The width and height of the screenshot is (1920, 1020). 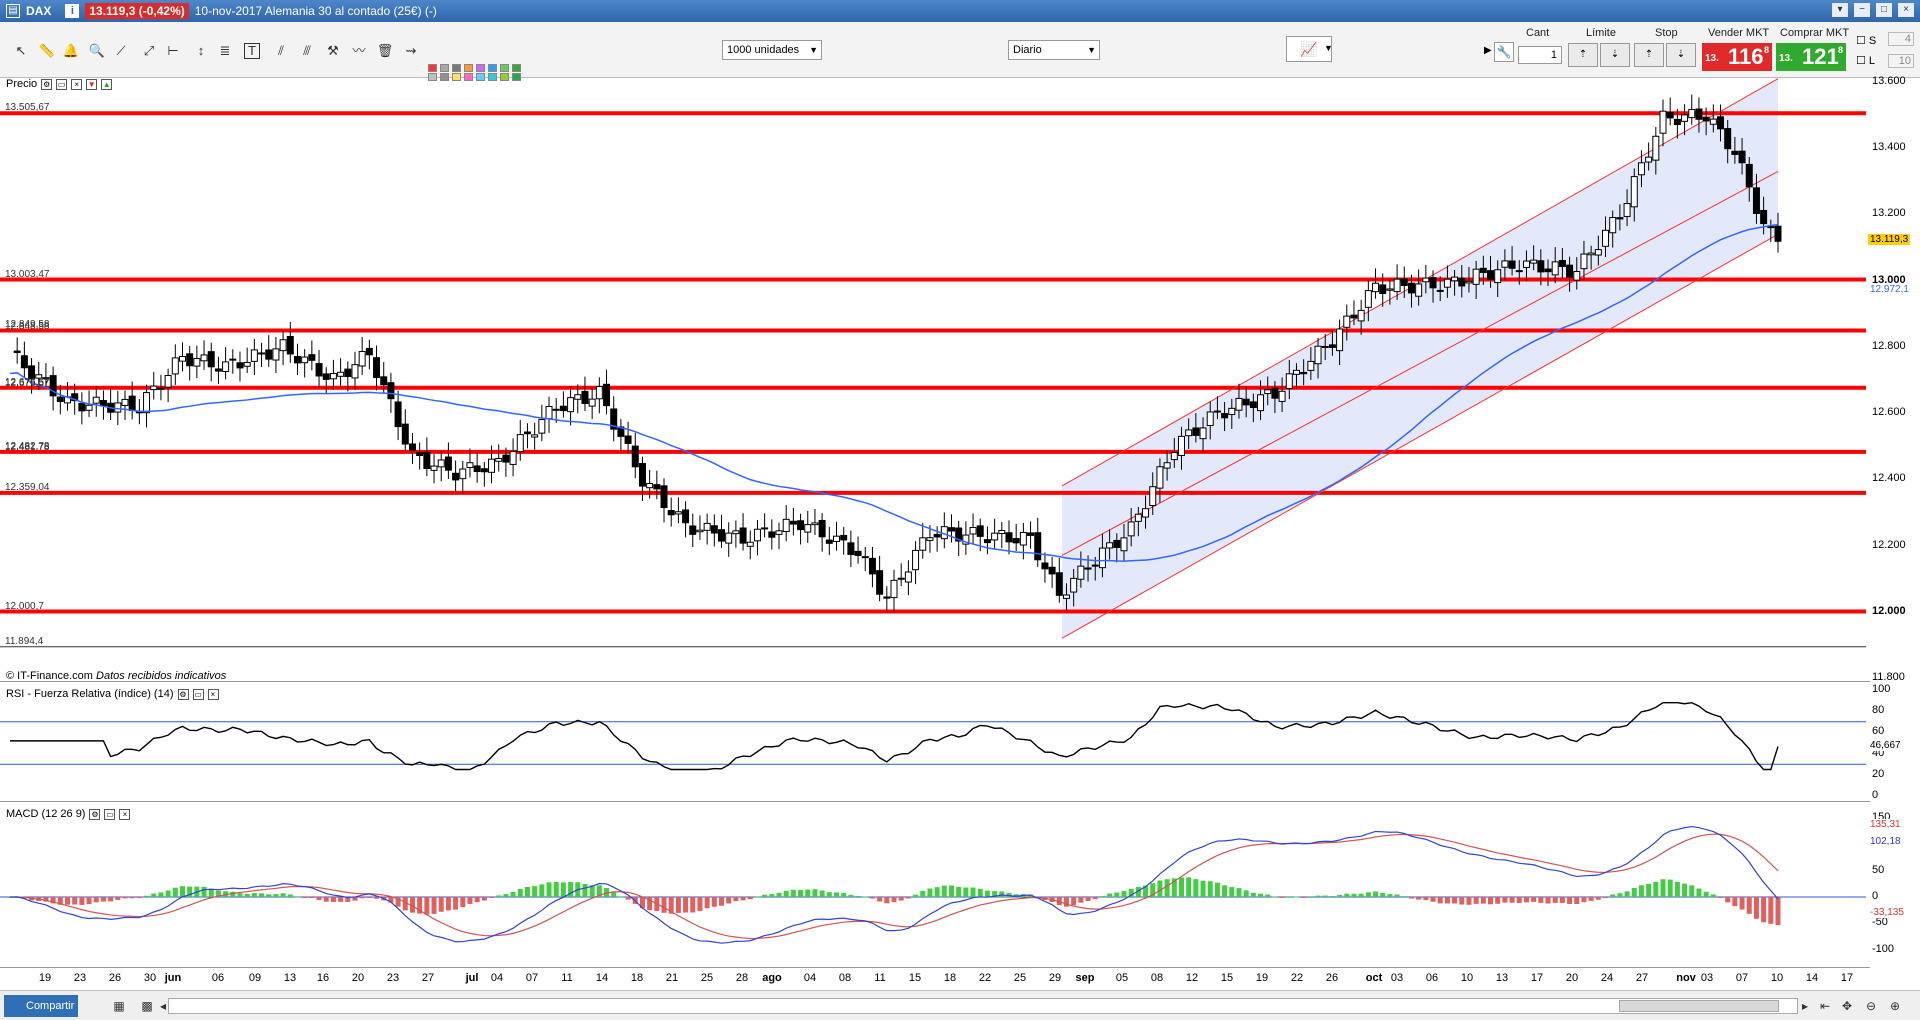 What do you see at coordinates (983, 1006) in the screenshot?
I see `horizontal-scrollbar` at bounding box center [983, 1006].